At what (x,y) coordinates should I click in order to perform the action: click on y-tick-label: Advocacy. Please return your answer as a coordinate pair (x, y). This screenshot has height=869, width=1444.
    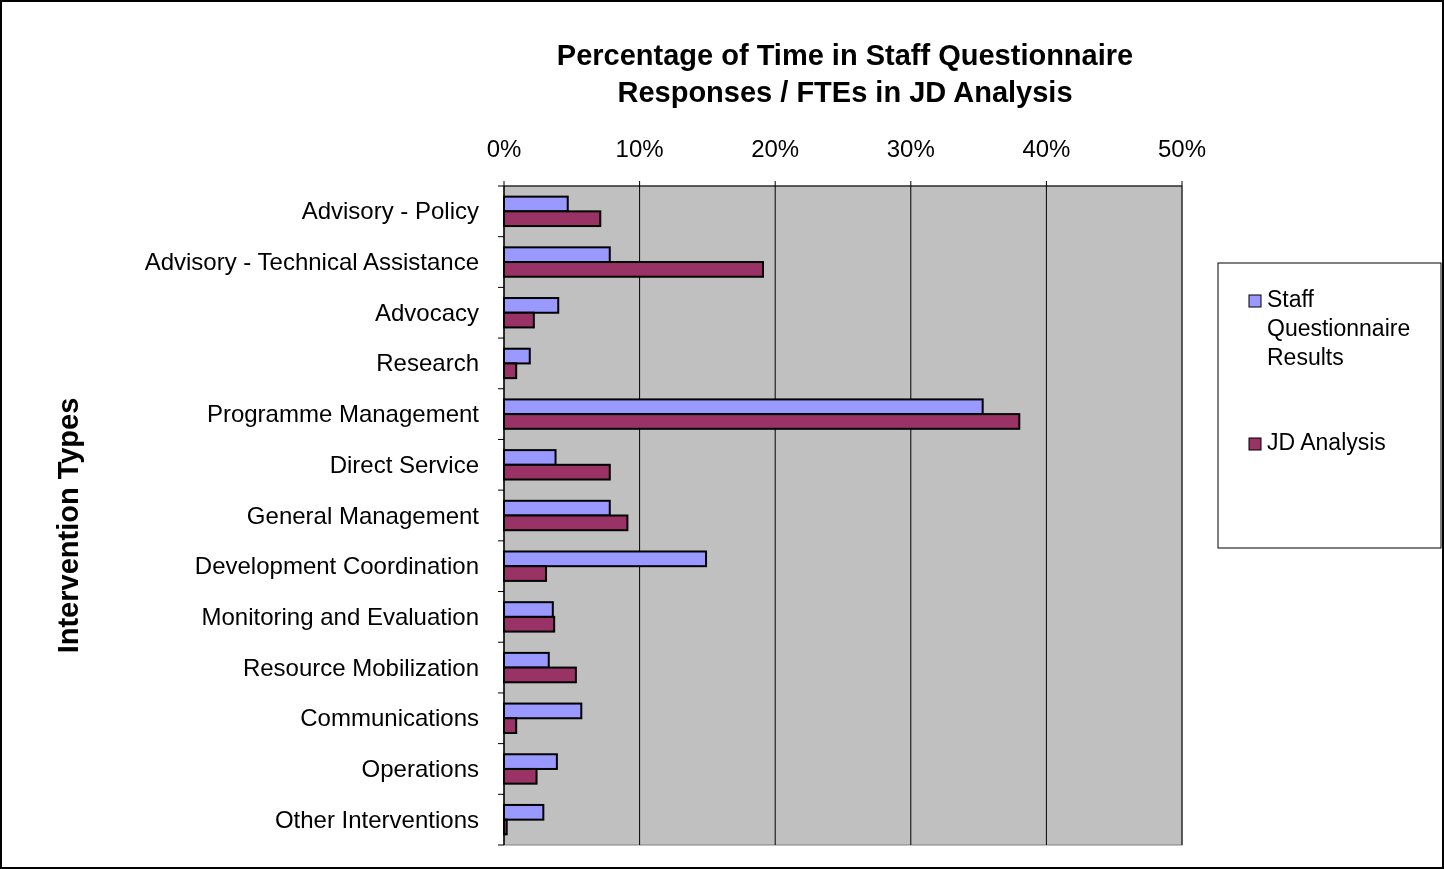
    Looking at the image, I should click on (426, 312).